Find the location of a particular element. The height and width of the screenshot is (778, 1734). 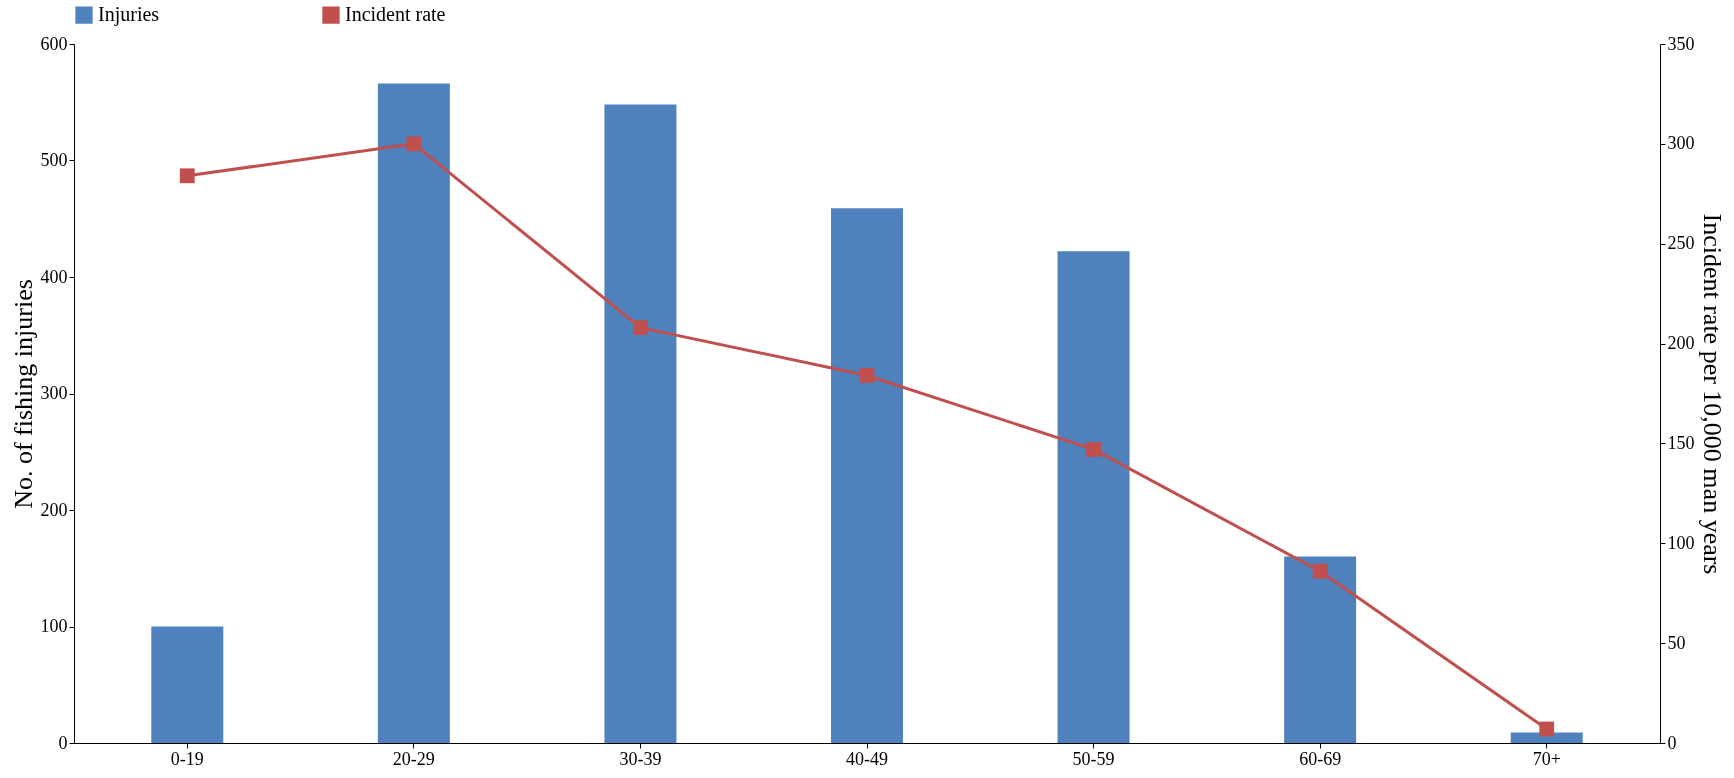

legend-label: Incident rate is located at coordinates (395, 14).